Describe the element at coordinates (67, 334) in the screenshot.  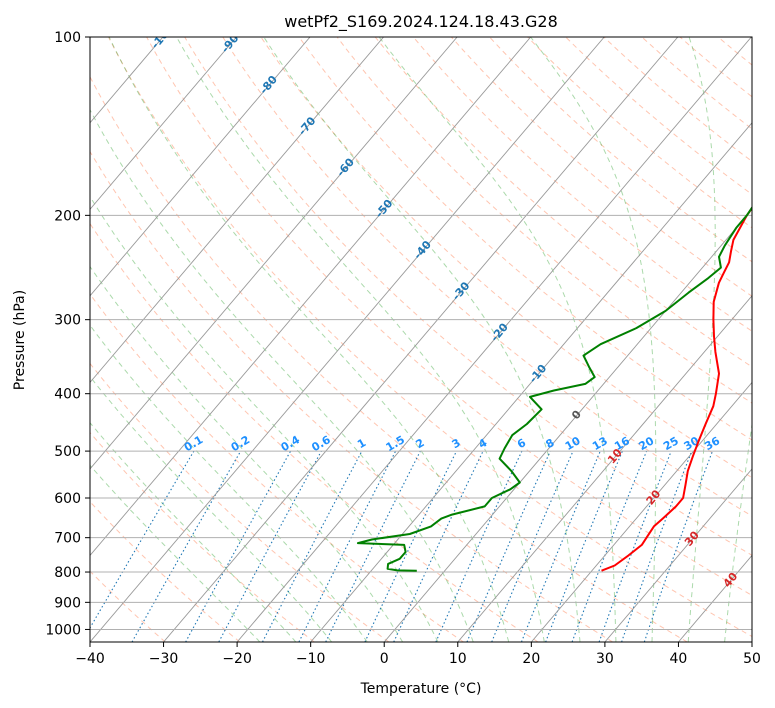
I see `y-axis: 100 200 300 400 500 600 700 800 900 1000` at that location.